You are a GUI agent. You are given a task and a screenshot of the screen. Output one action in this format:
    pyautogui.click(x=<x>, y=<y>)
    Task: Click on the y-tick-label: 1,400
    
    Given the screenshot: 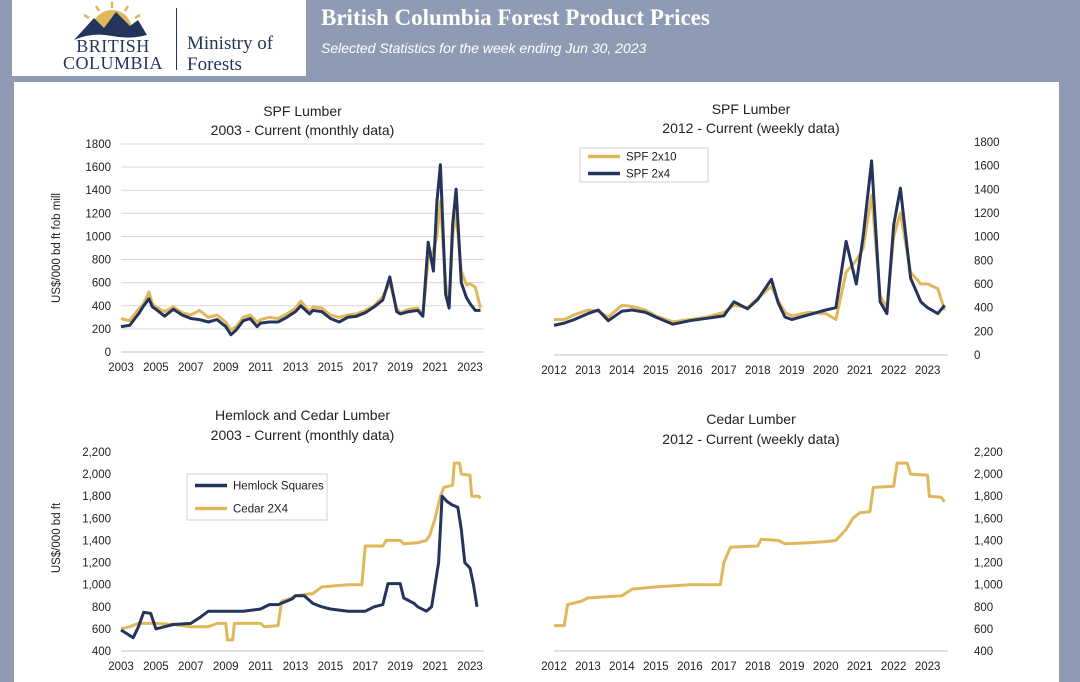 What is the action you would take?
    pyautogui.click(x=96, y=541)
    